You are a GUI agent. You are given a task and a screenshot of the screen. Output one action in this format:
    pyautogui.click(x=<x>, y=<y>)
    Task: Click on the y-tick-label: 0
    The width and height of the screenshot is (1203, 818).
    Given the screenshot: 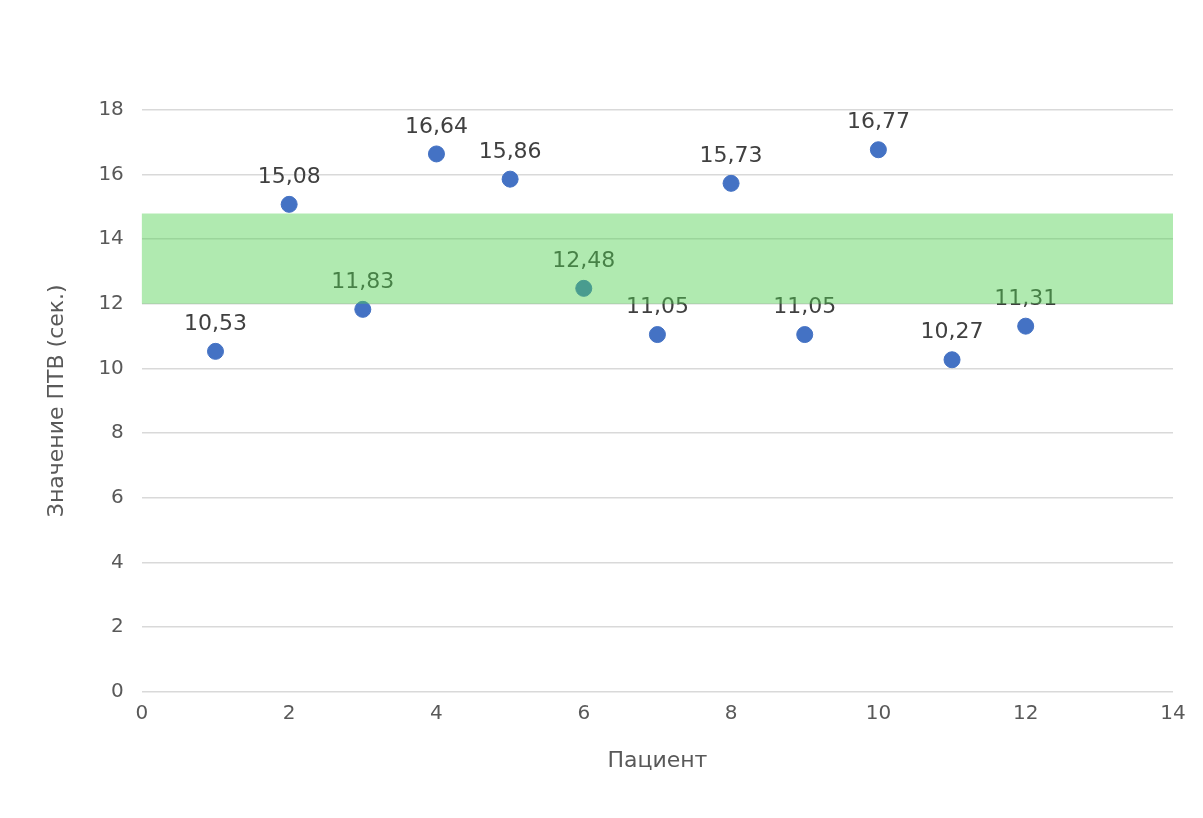 What is the action you would take?
    pyautogui.click(x=117, y=689)
    